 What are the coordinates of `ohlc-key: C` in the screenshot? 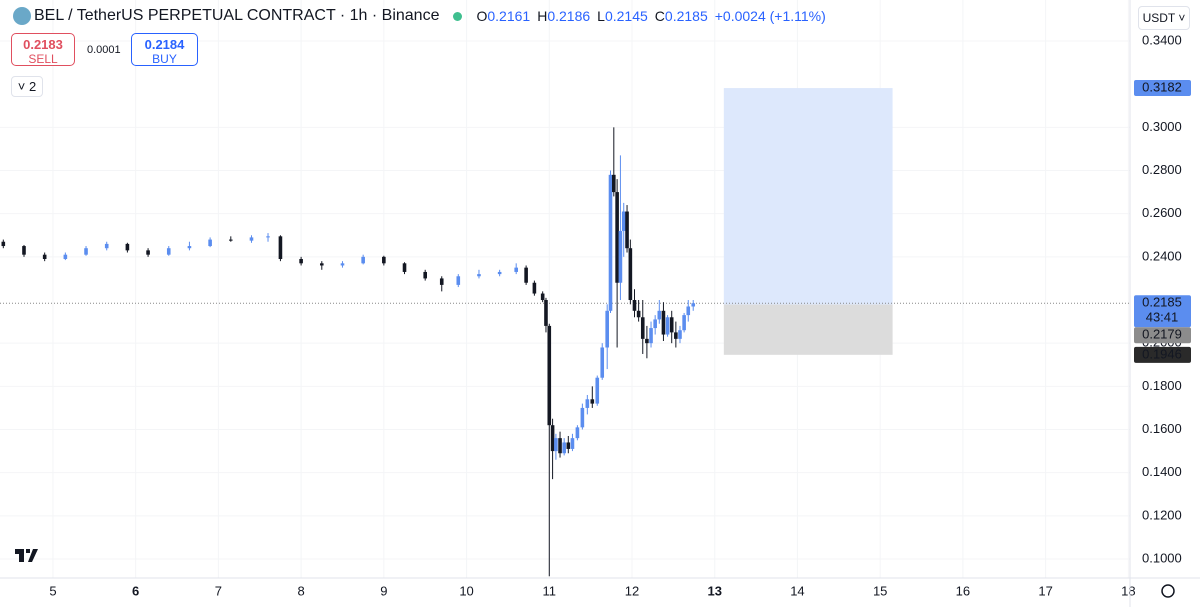 It's located at (659, 16).